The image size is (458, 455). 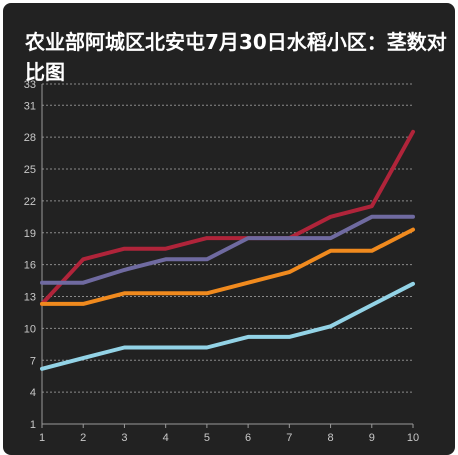 What do you see at coordinates (413, 438) in the screenshot?
I see `x-tick-label: 10` at bounding box center [413, 438].